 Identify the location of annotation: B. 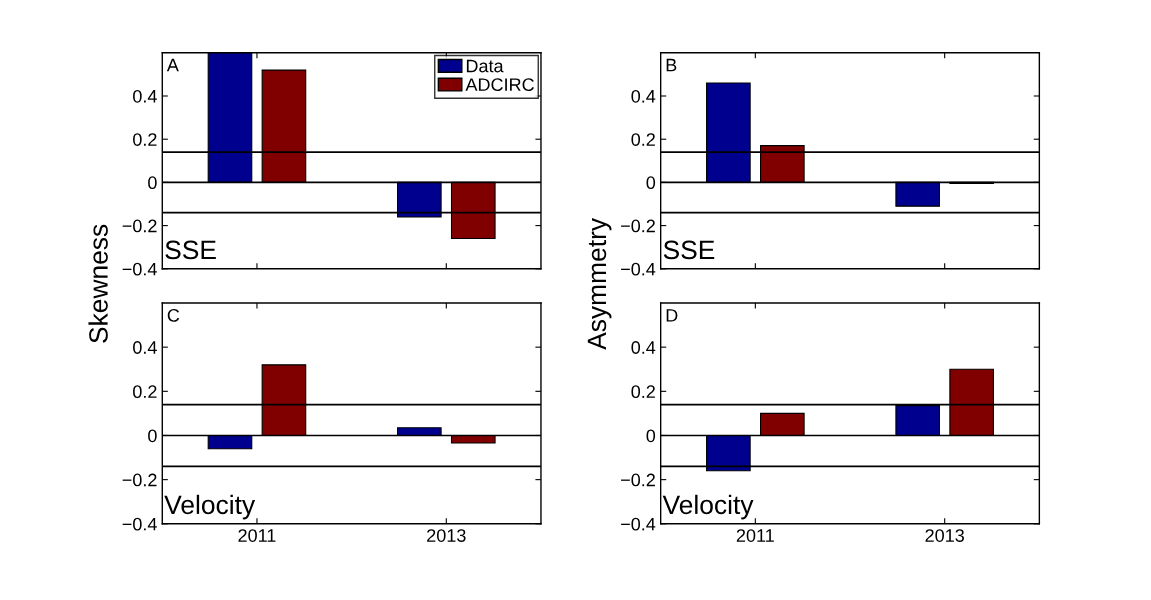
(671, 65).